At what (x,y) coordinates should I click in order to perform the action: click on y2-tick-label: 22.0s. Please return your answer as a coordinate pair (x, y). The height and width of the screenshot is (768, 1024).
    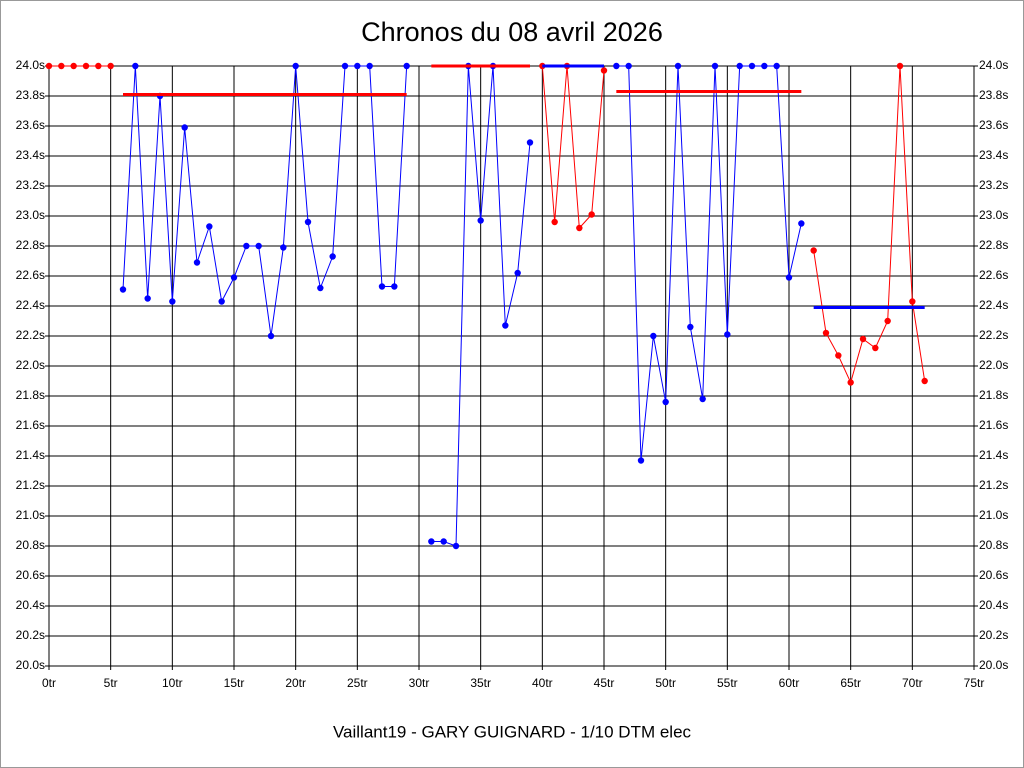
    Looking at the image, I should click on (993, 365).